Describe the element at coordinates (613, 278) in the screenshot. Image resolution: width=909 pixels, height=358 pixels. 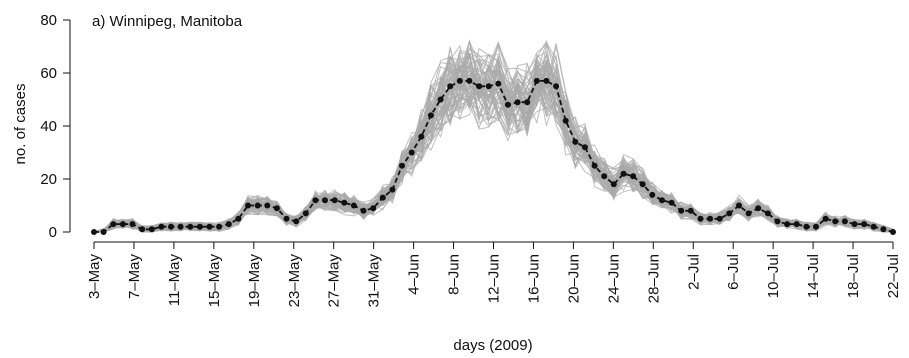
I see `x-tick-label: 24–Jun` at that location.